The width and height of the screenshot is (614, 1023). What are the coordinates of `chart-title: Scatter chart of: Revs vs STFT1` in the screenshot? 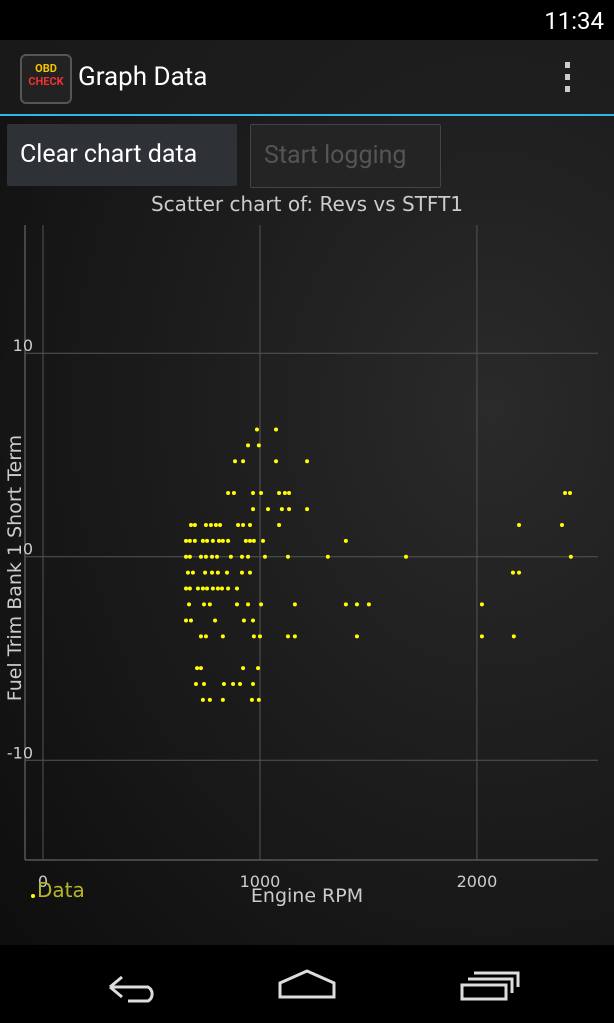 It's located at (307, 204).